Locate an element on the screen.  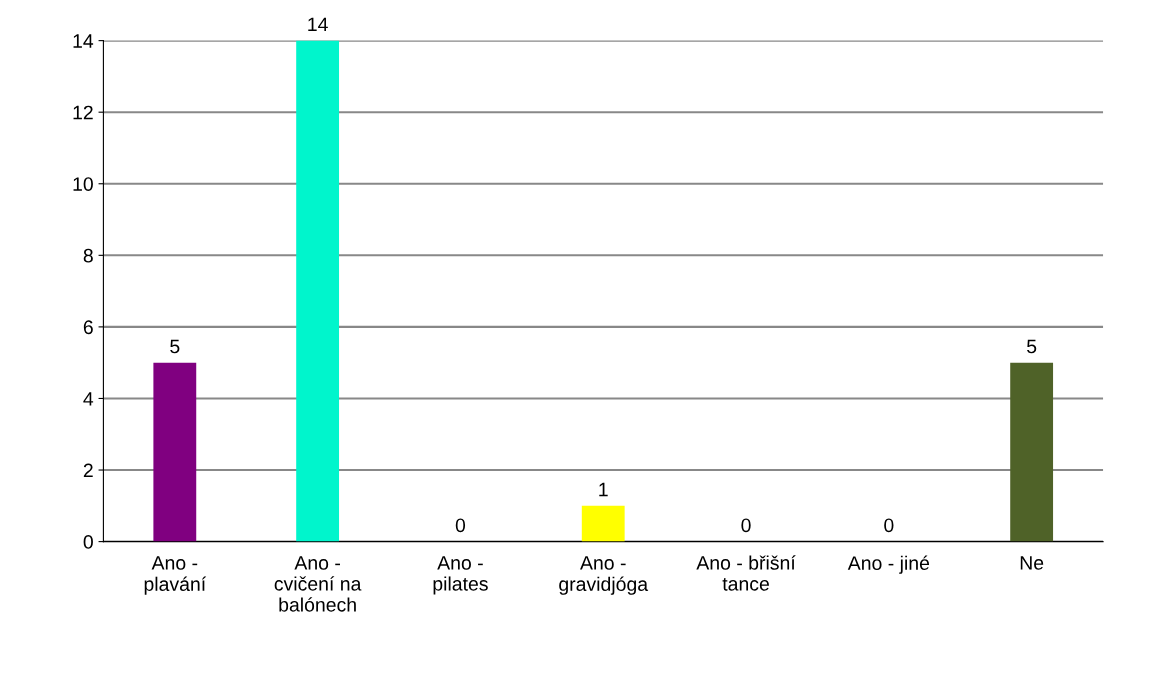
data-label: 1 is located at coordinates (603, 489).